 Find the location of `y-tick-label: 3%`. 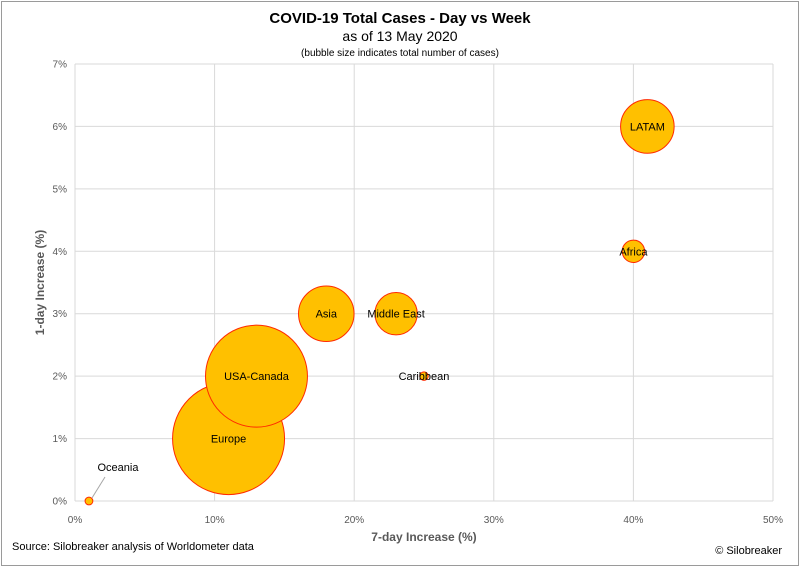

y-tick-label: 3% is located at coordinates (60, 314).